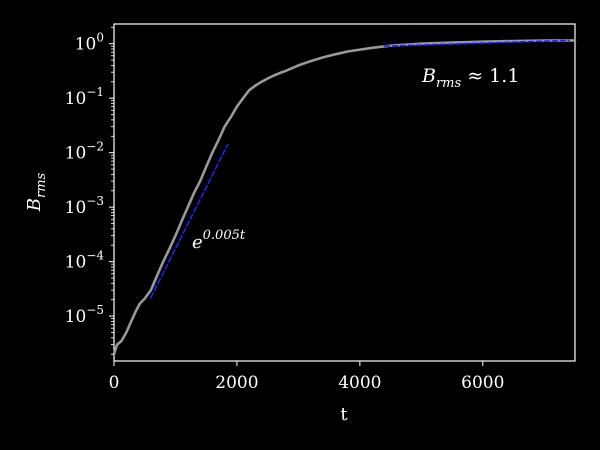 The image size is (600, 450). What do you see at coordinates (306, 377) in the screenshot?
I see `x-ticks: 0 2000 4000 6000` at bounding box center [306, 377].